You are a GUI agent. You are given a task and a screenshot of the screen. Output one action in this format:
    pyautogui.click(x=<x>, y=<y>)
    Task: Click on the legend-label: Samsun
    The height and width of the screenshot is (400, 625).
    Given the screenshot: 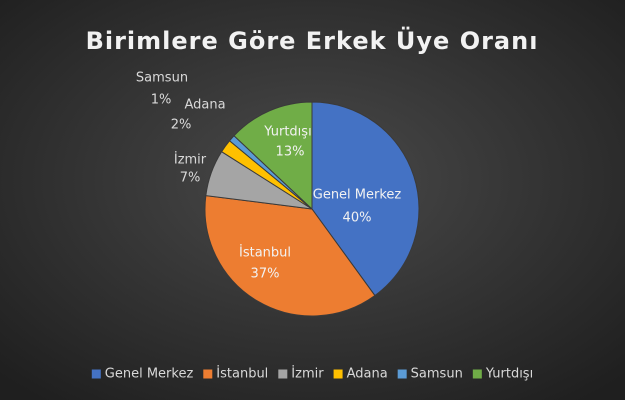 What is the action you would take?
    pyautogui.click(x=437, y=374)
    